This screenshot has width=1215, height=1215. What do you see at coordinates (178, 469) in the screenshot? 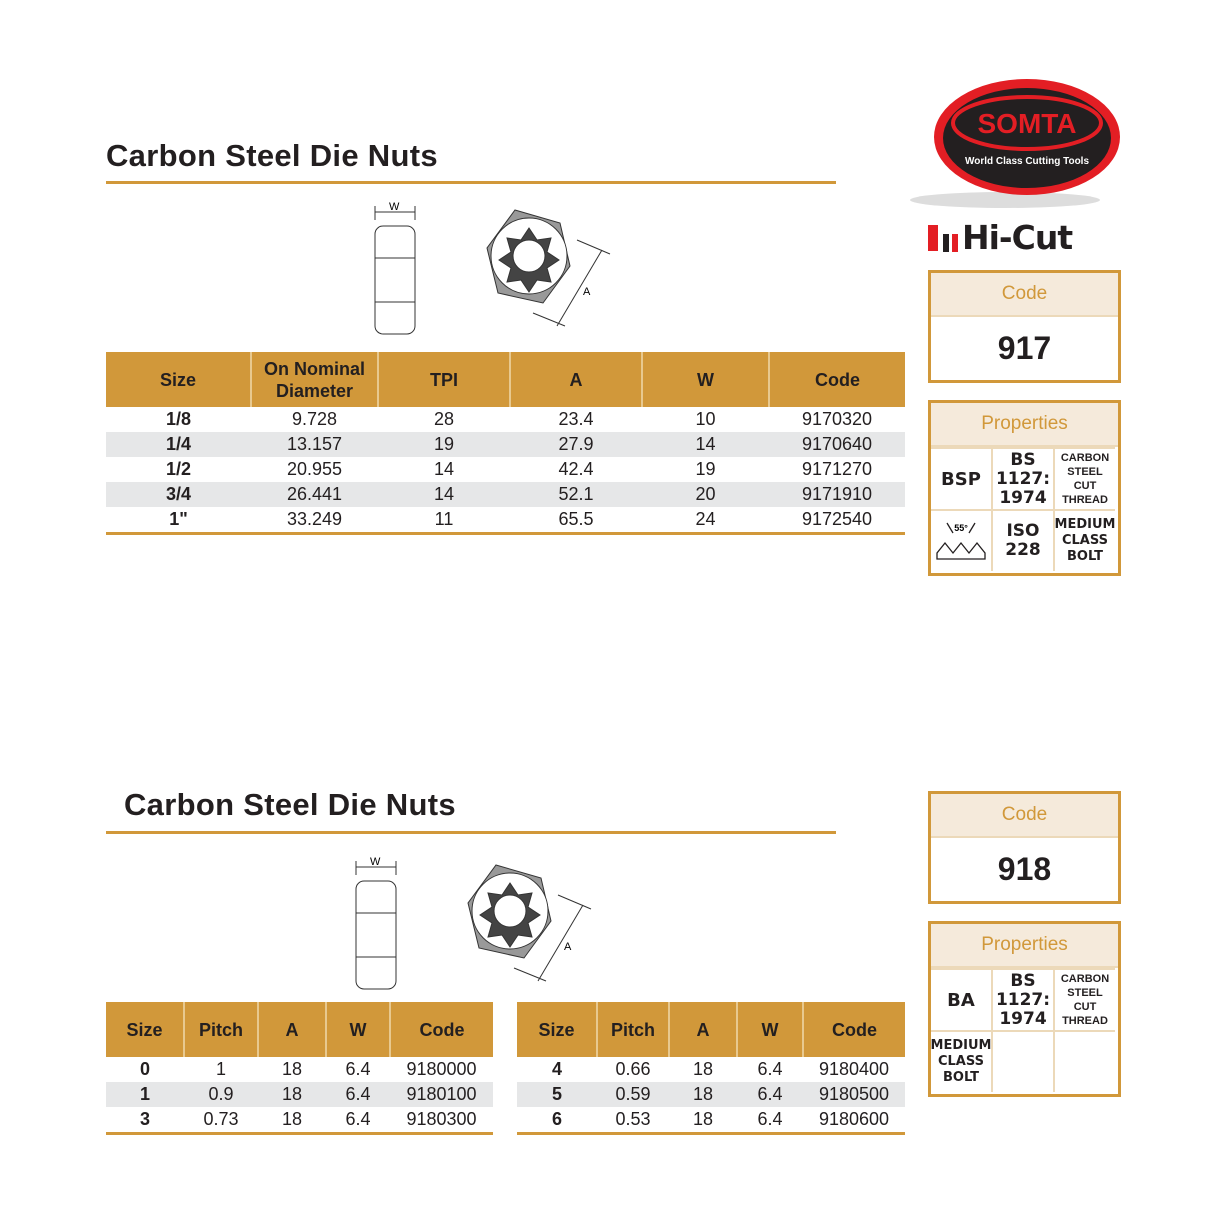
I see `table-cell: 1/2` at bounding box center [178, 469].